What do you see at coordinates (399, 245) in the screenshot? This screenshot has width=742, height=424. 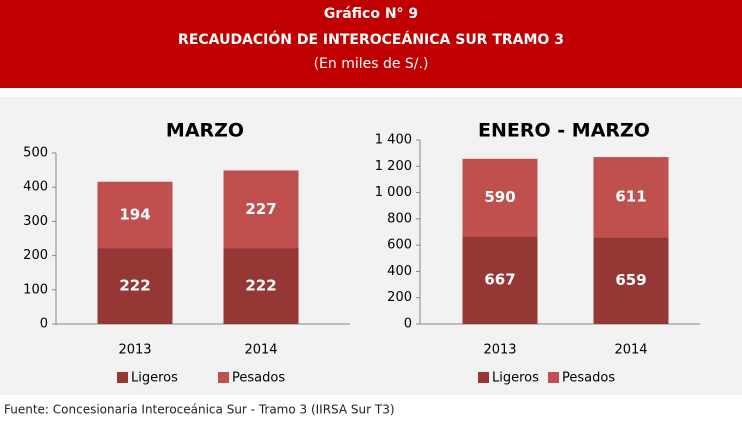 I see `y-tick-label: 600` at bounding box center [399, 245].